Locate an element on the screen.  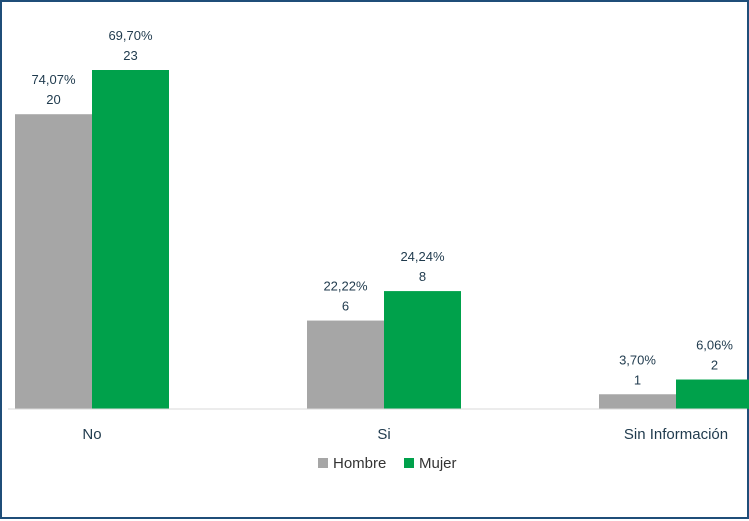
data-label-percent-hombre-3: 3,70% is located at coordinates (637, 359).